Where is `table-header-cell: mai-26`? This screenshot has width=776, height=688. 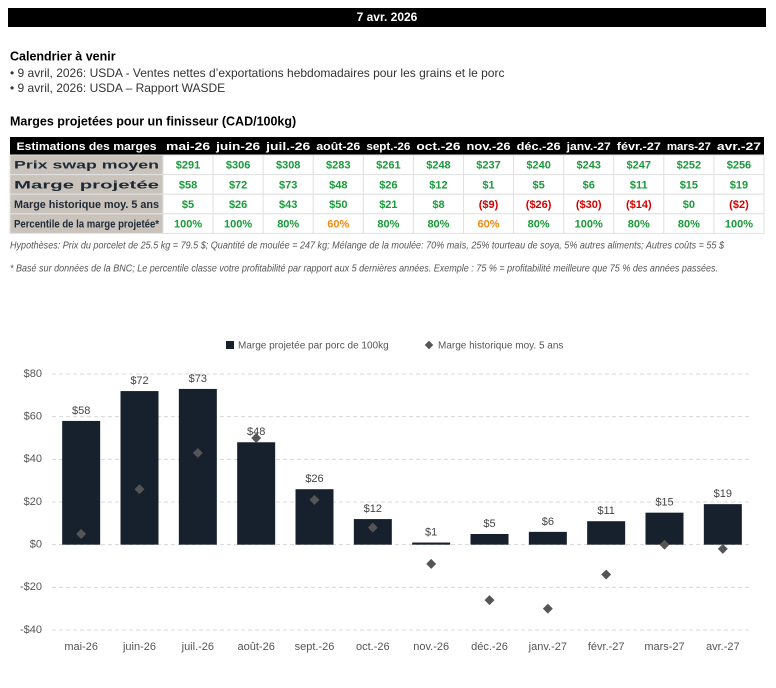
table-header-cell: mai-26 is located at coordinates (188, 147).